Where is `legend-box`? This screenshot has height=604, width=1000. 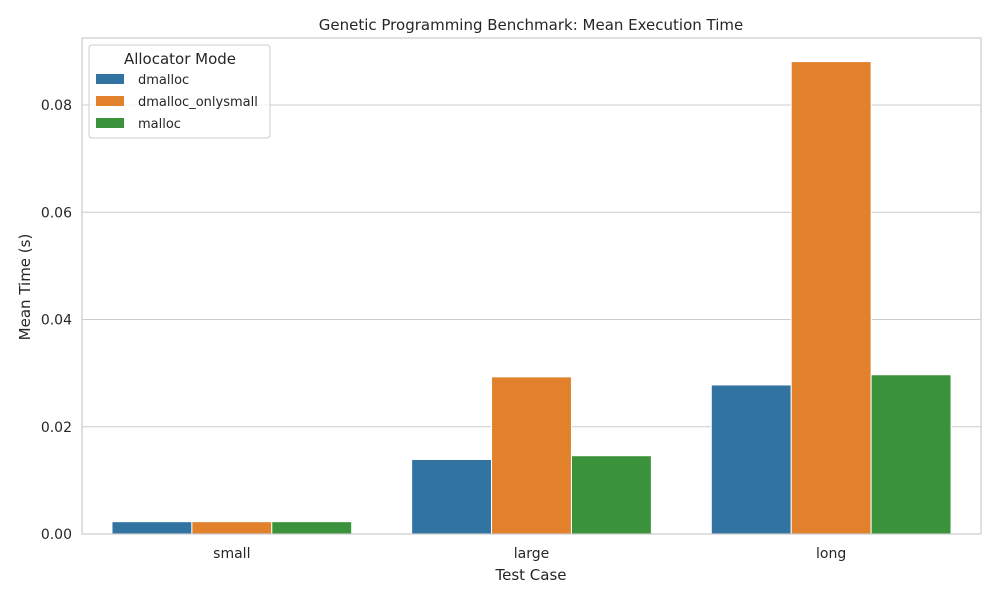 legend-box is located at coordinates (179, 91).